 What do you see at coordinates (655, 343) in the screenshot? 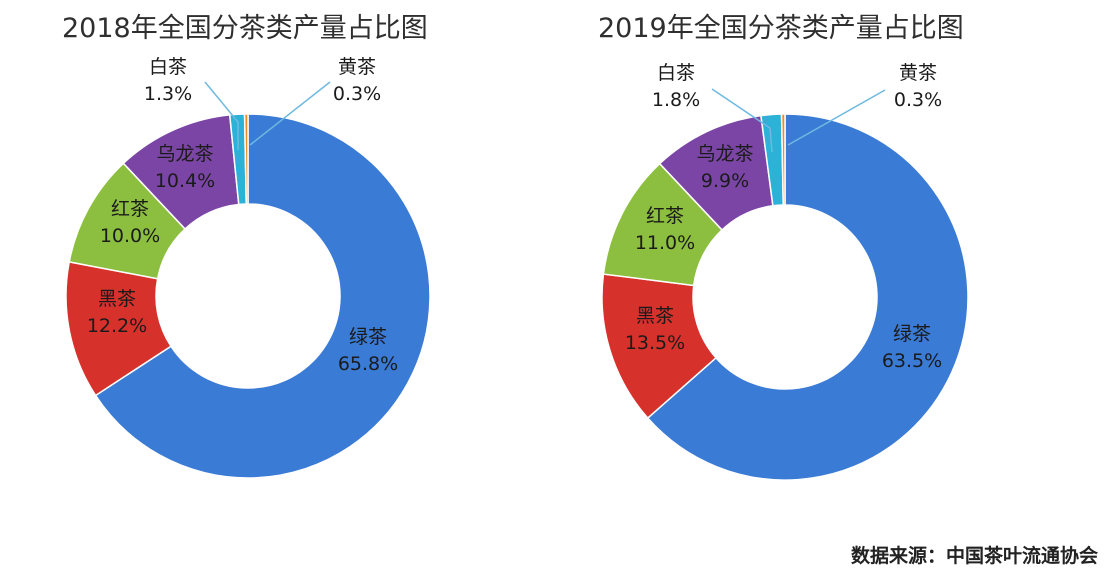
I see `slice-percent: 13.5%` at bounding box center [655, 343].